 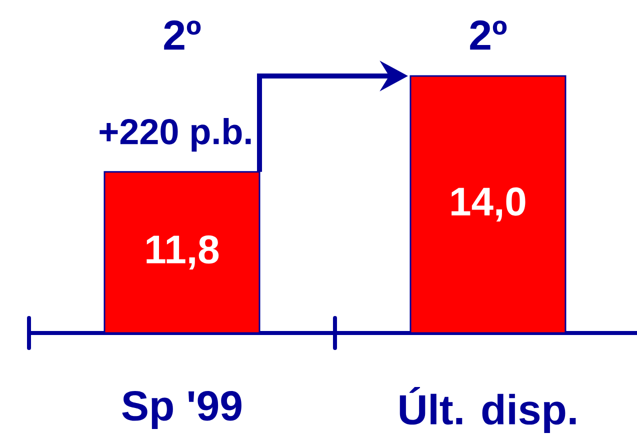 What do you see at coordinates (175, 135) in the screenshot?
I see `annotation: +220 p.b.` at bounding box center [175, 135].